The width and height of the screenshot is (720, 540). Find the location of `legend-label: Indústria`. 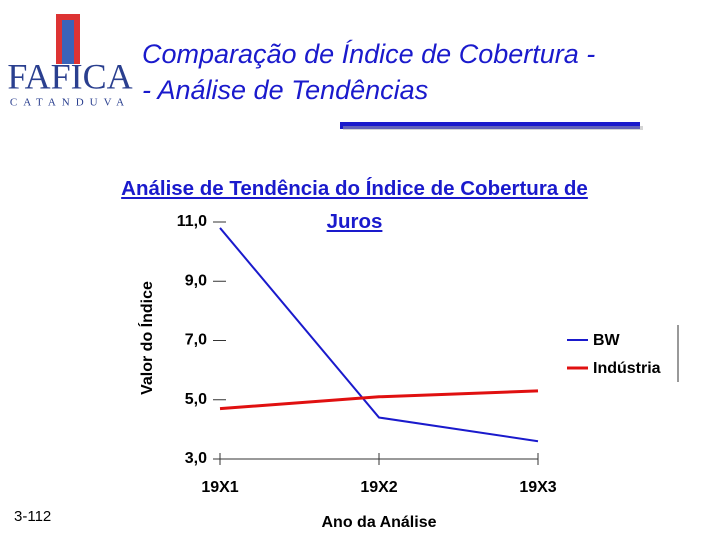

legend-label: Indústria is located at coordinates (627, 368).